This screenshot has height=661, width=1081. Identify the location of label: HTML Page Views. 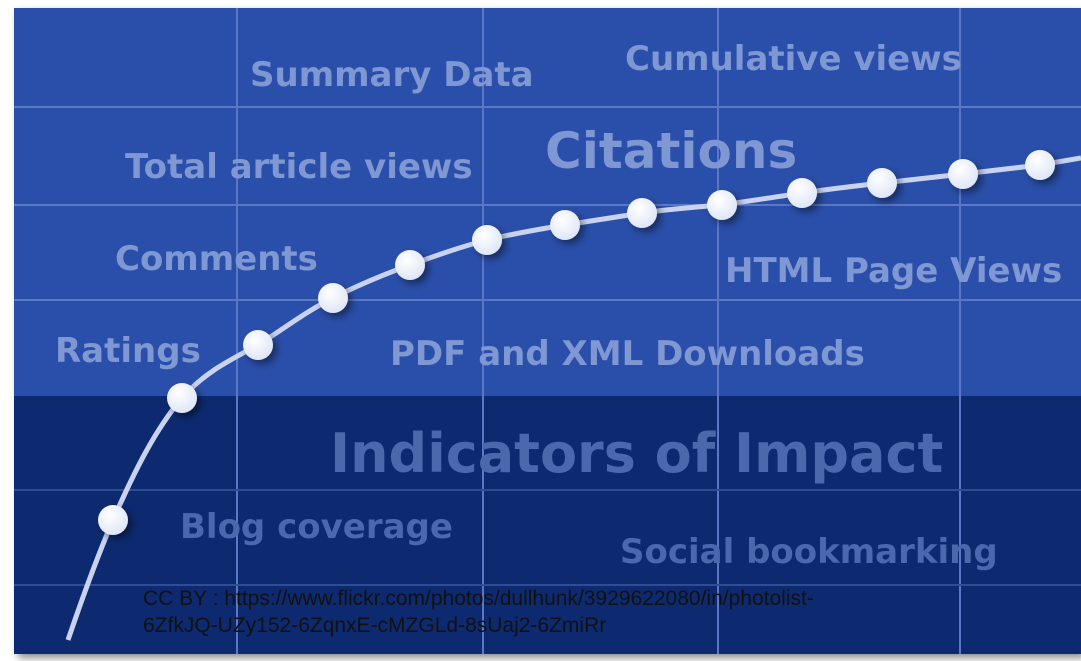
(893, 271).